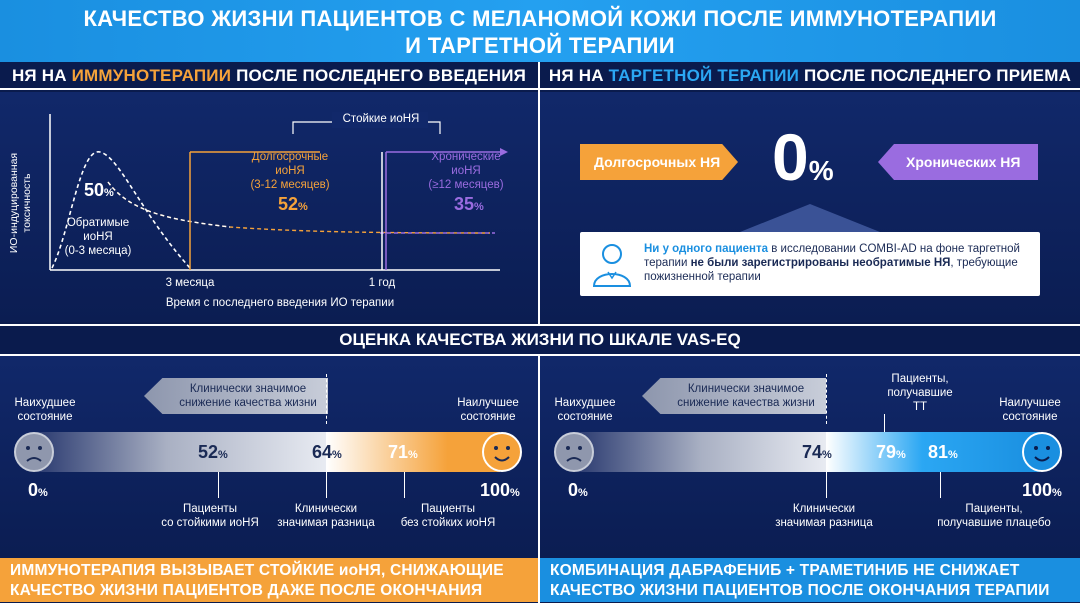 Image resolution: width=1080 pixels, height=603 pixels. I want to click on y-axis-label: ИО-индуцированная токсичность, so click(20, 202).